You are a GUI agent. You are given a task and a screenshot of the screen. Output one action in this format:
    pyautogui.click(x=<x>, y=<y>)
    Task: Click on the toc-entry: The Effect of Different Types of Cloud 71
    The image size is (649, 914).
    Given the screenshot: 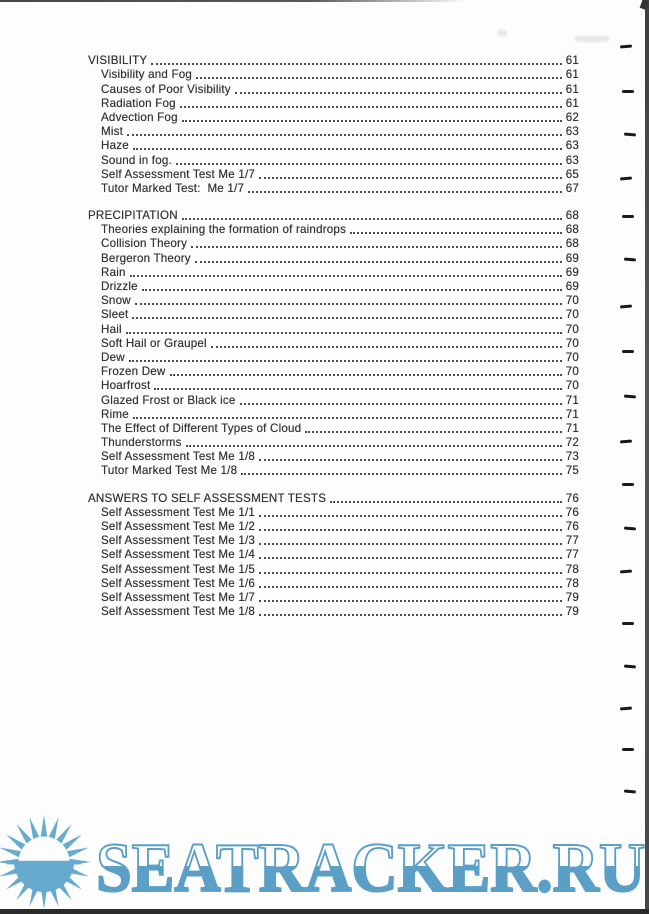 What is the action you would take?
    pyautogui.click(x=333, y=428)
    